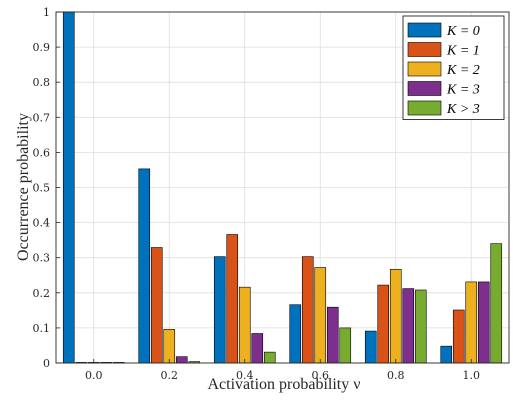 Image resolution: width=513 pixels, height=414 pixels. Describe the element at coordinates (245, 375) in the screenshot. I see `x-tick-label: 0.4` at that location.